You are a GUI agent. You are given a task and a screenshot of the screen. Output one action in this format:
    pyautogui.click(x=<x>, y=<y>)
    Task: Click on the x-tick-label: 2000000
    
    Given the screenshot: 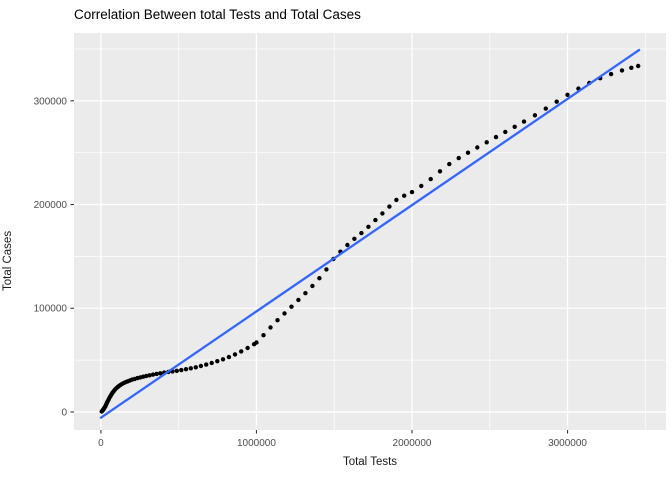 What is the action you would take?
    pyautogui.click(x=412, y=443)
    